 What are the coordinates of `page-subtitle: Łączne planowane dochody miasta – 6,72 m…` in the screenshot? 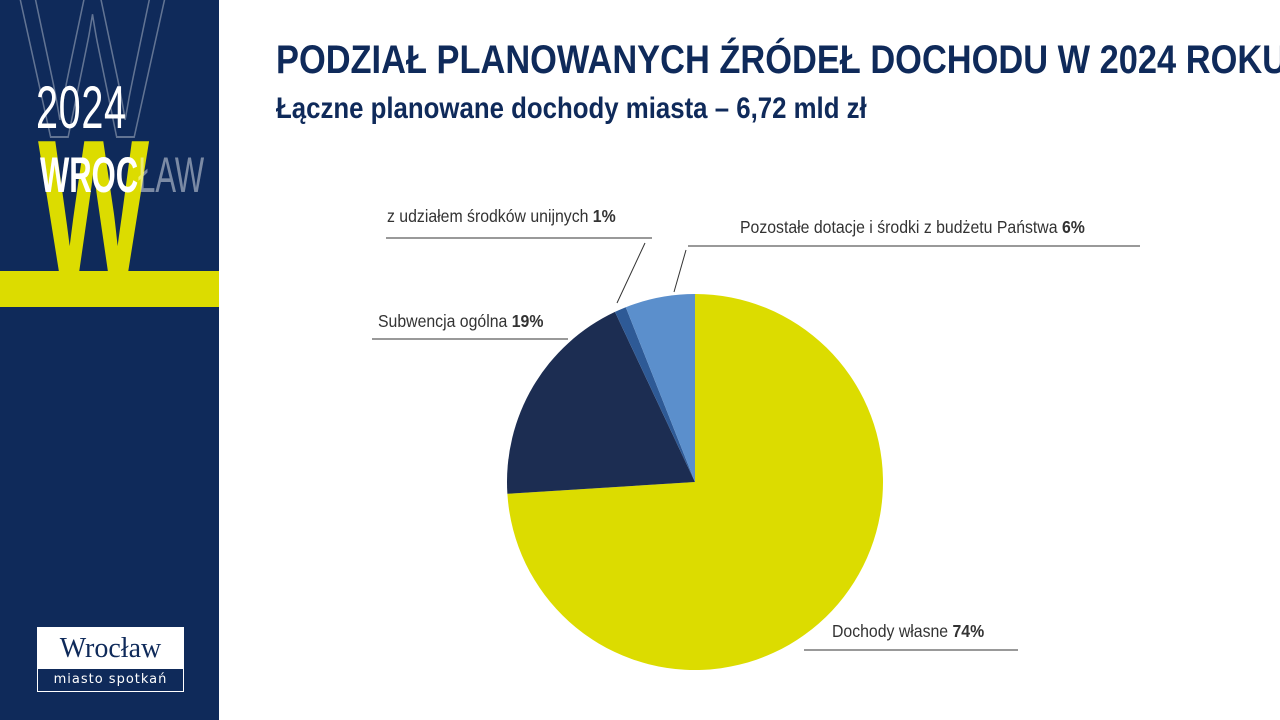 It's located at (571, 108).